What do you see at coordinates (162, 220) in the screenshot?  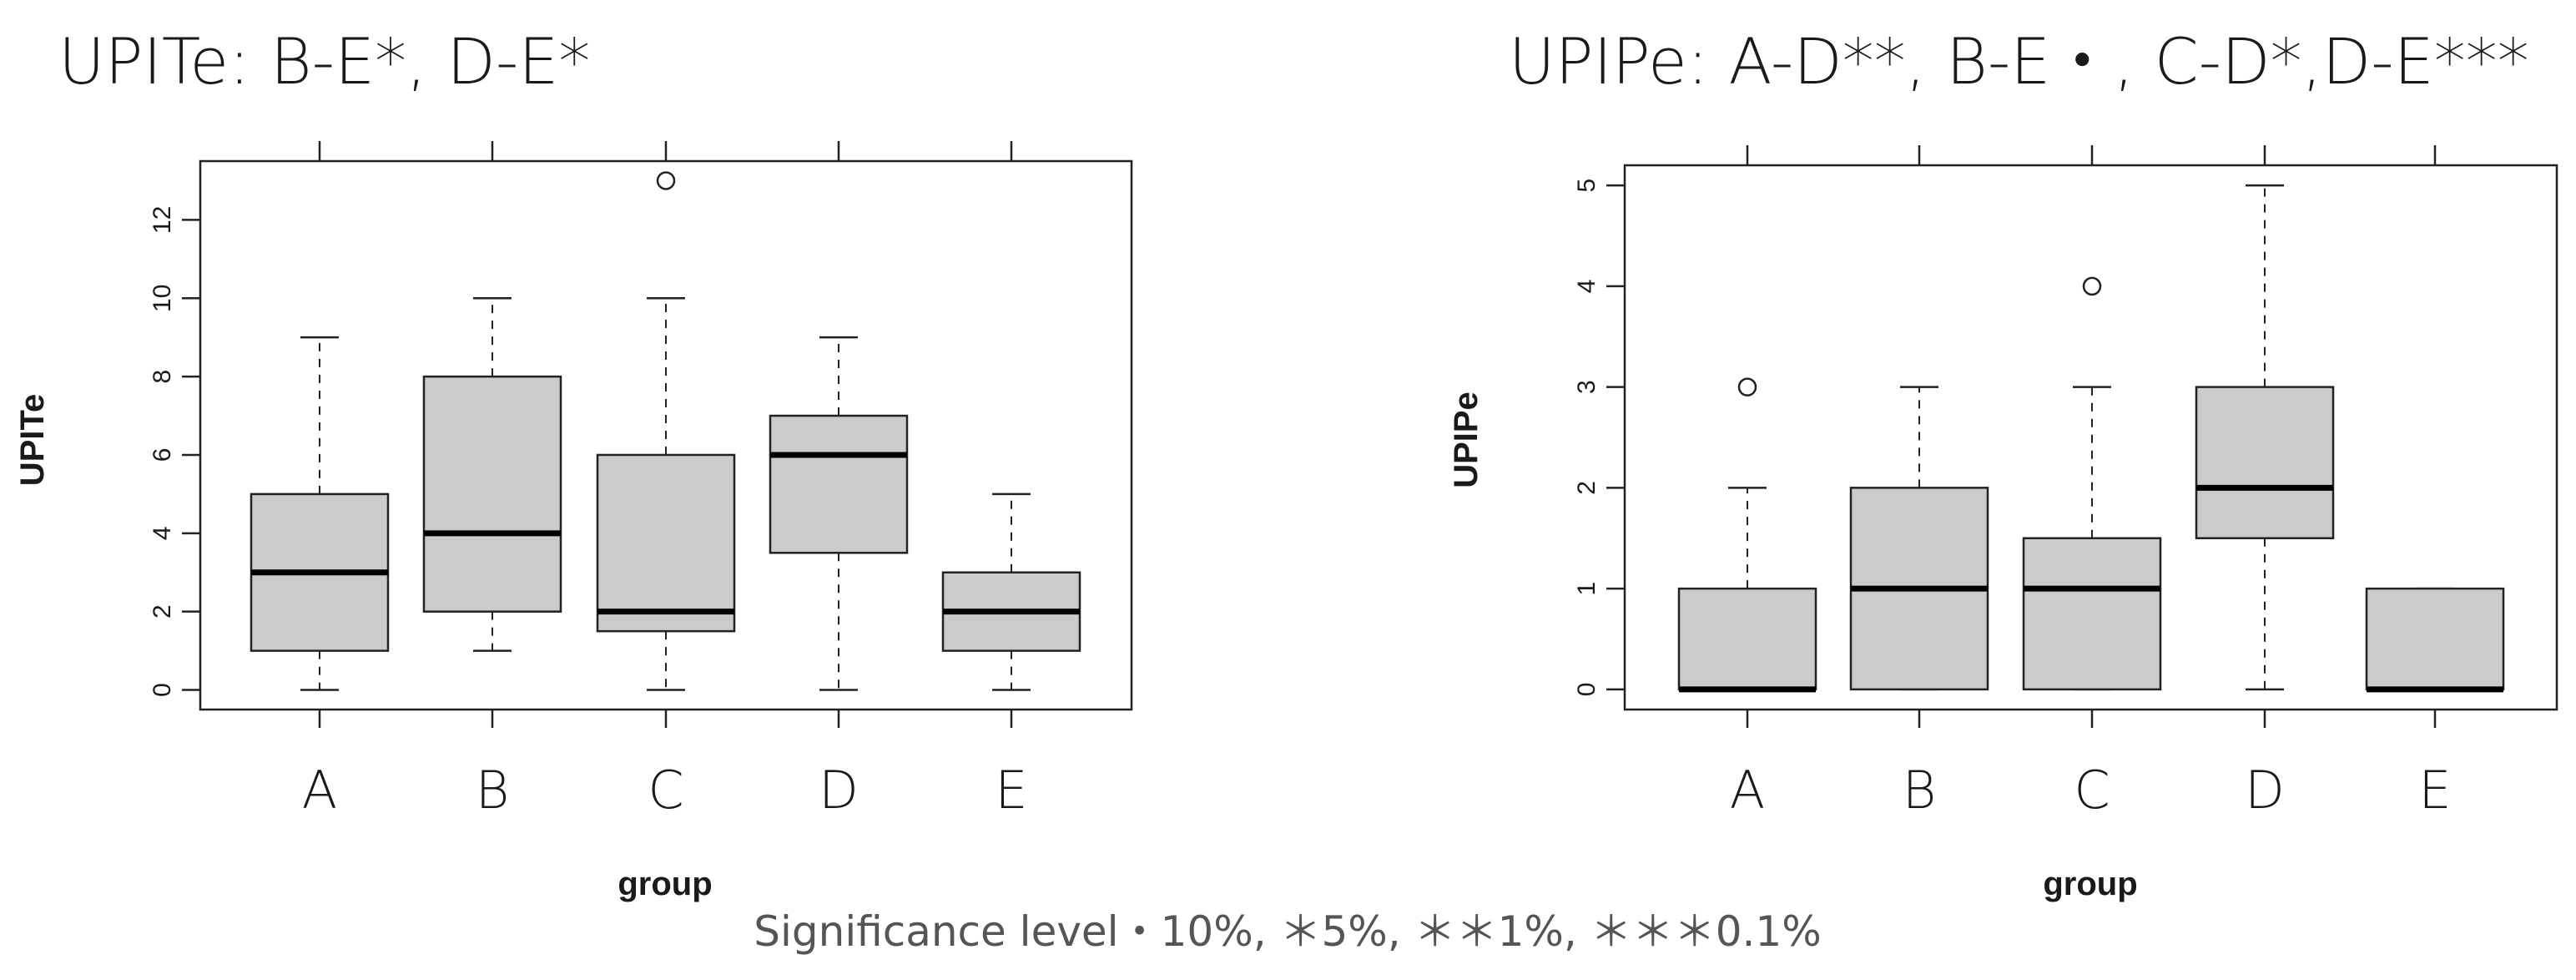 I see `y-tick-label: 12` at bounding box center [162, 220].